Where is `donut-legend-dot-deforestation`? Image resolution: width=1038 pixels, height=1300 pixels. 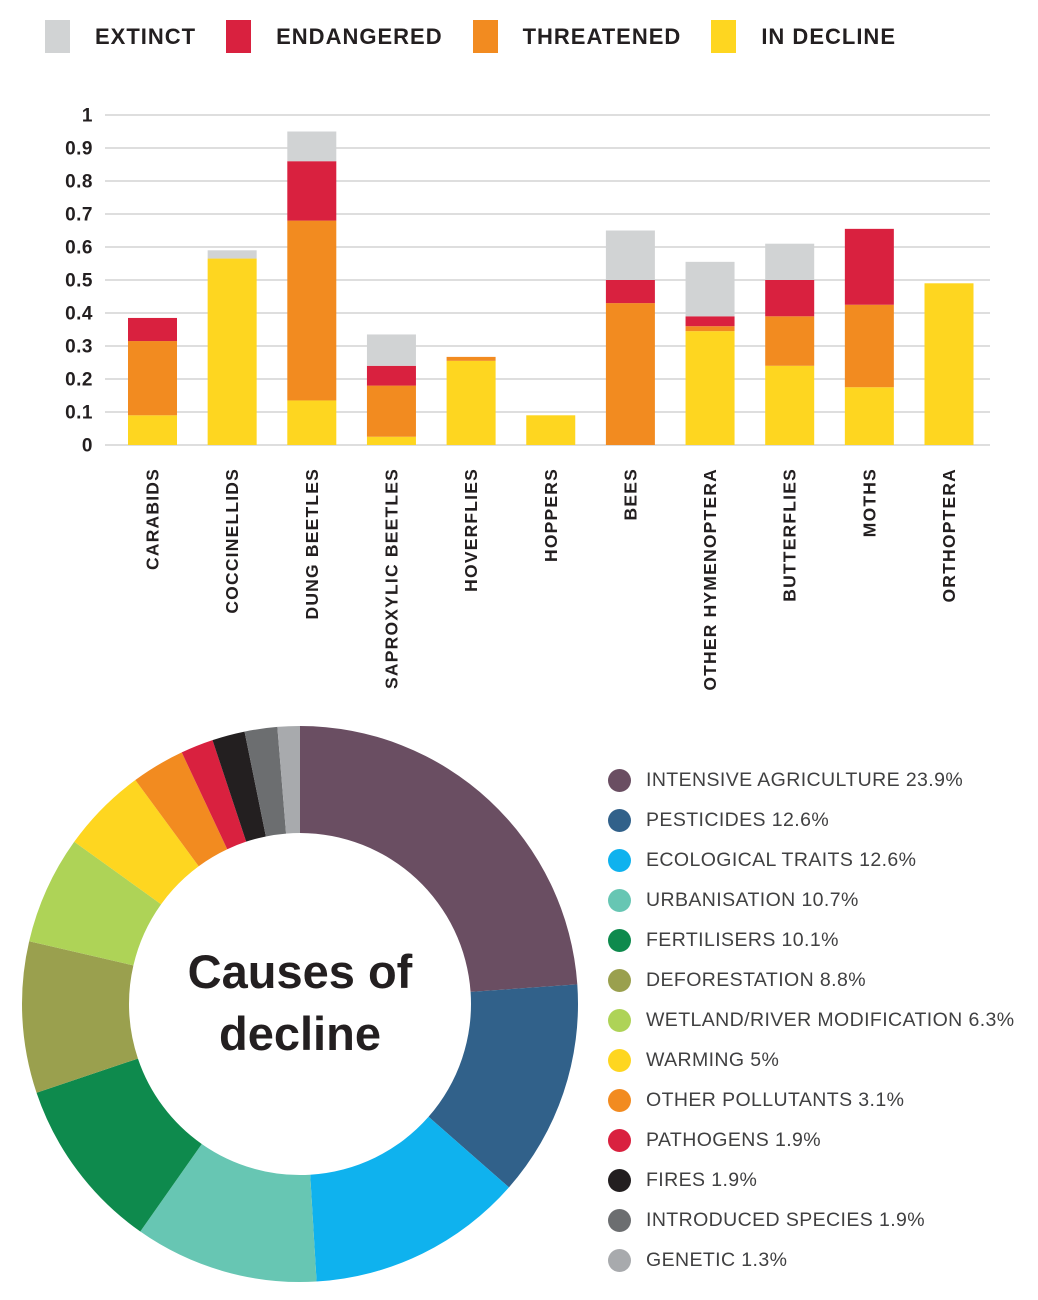
donut-legend-dot-deforestation is located at coordinates (619, 980).